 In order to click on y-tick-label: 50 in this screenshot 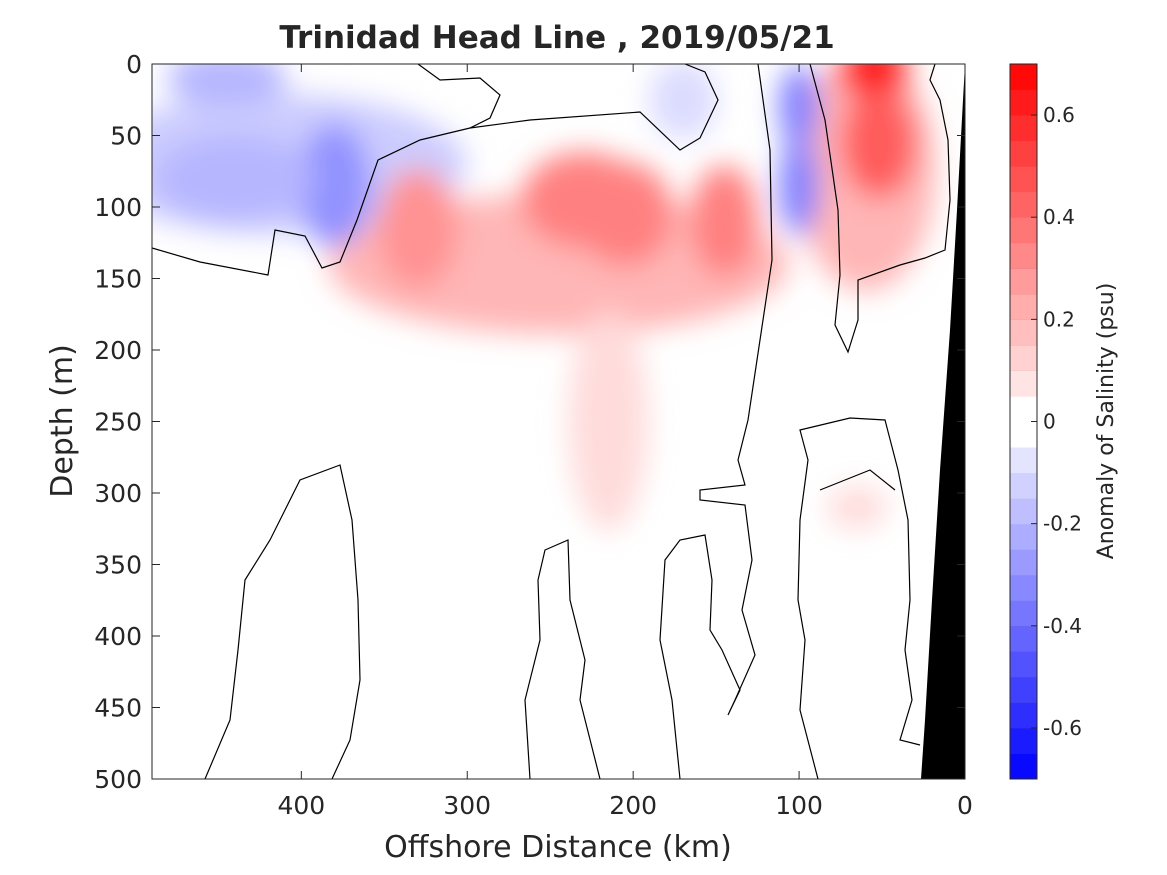, I will do `click(126, 136)`.